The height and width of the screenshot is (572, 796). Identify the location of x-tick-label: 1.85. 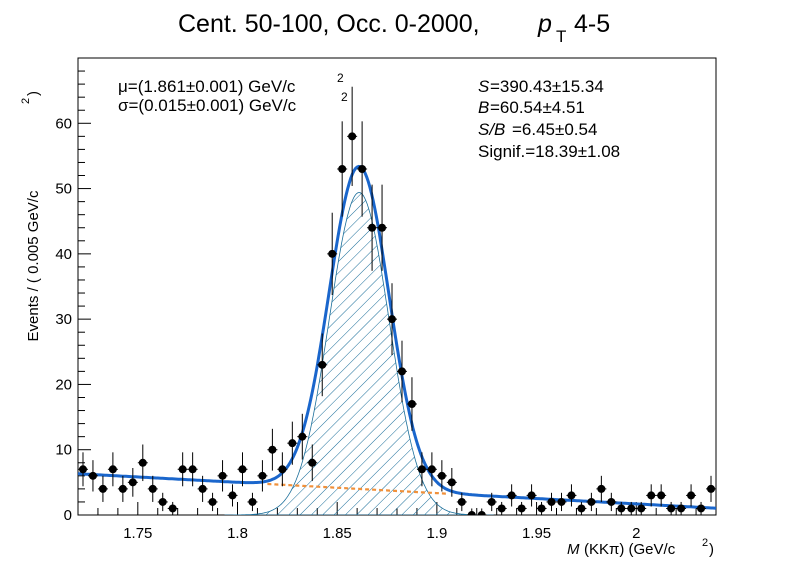
(337, 533).